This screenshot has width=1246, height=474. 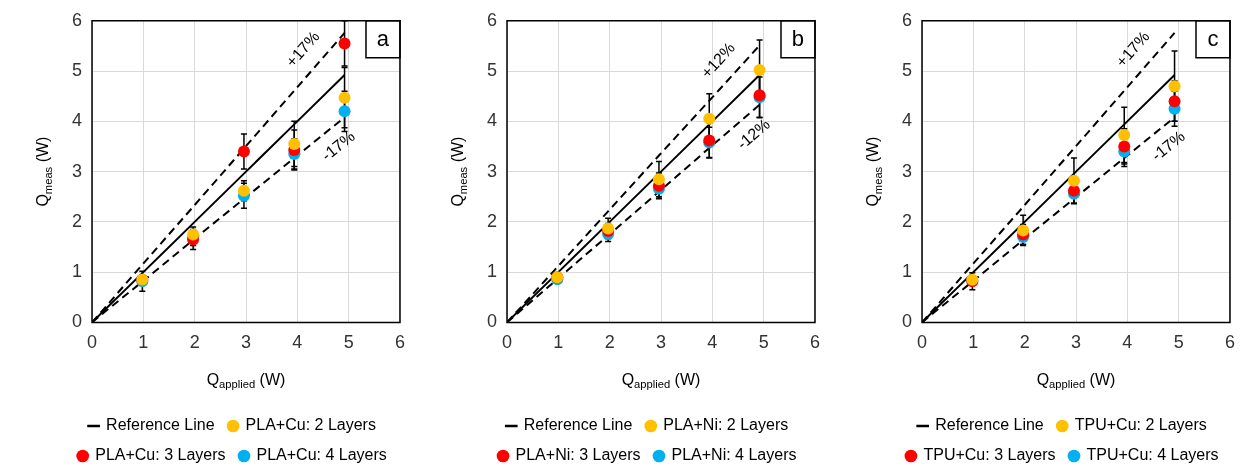 What do you see at coordinates (160, 455) in the screenshot?
I see `legend-label: PLA+Cu: 3 Layers` at bounding box center [160, 455].